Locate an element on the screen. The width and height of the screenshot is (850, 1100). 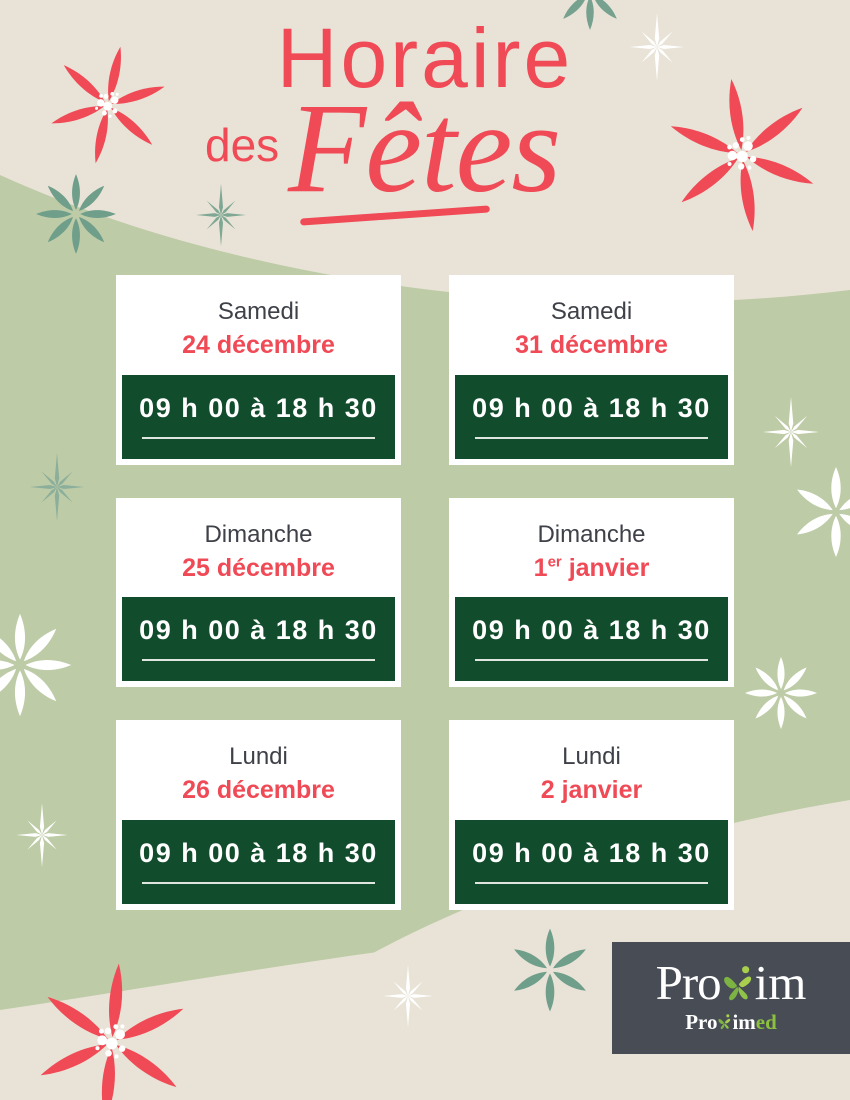
title-second-line: des Fêtes is located at coordinates (425, 155).